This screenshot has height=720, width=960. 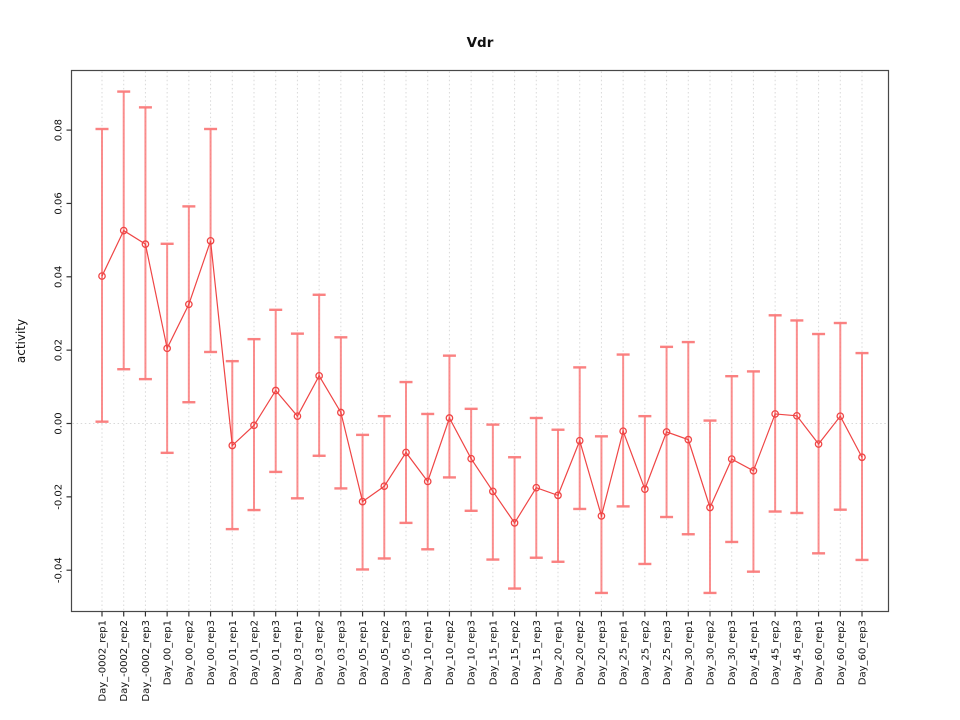 I want to click on x-tick-label: Day_10_rep1, so click(x=428, y=652).